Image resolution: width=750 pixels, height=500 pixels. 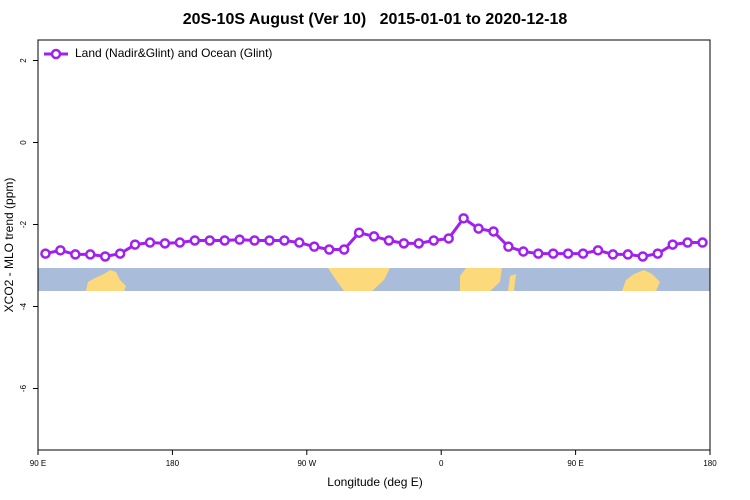 I want to click on y-tick-label: 2, so click(x=23, y=60).